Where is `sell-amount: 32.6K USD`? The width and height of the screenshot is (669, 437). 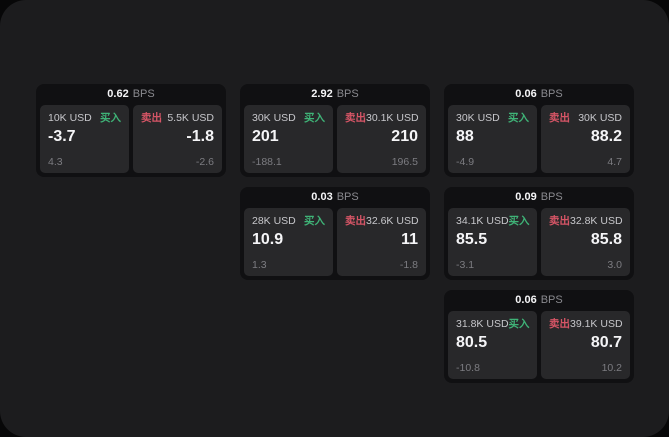 sell-amount: 32.6K USD is located at coordinates (392, 221).